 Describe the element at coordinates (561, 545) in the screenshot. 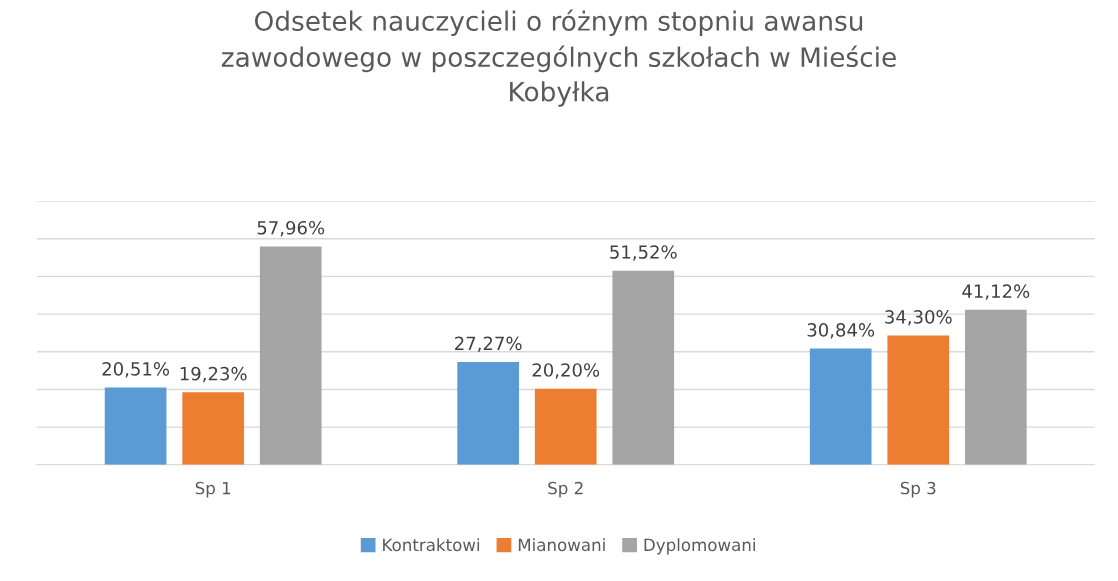

I see `legend-label: Mianowani` at that location.